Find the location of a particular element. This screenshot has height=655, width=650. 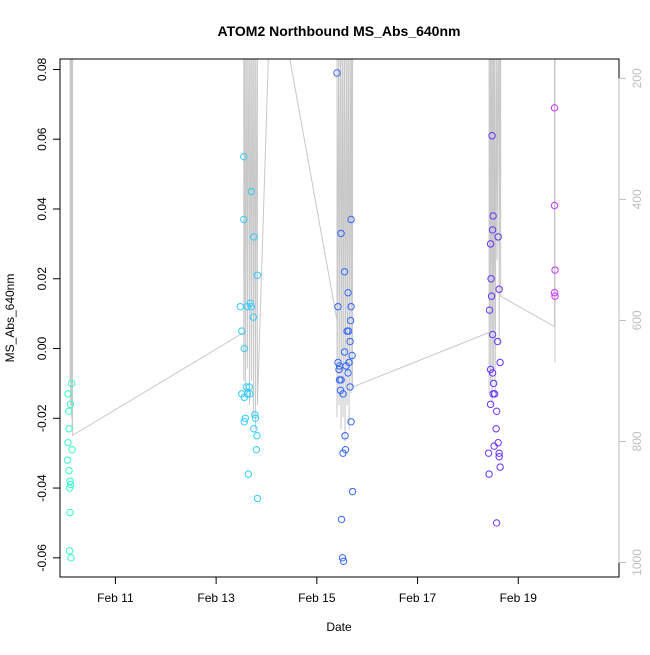

y-tick-label: -0.04 is located at coordinates (42, 488).